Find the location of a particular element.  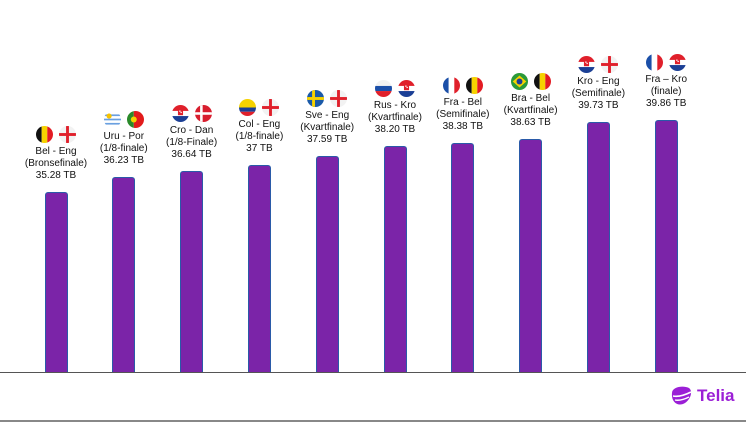

telia-logo: Telia is located at coordinates (701, 396).